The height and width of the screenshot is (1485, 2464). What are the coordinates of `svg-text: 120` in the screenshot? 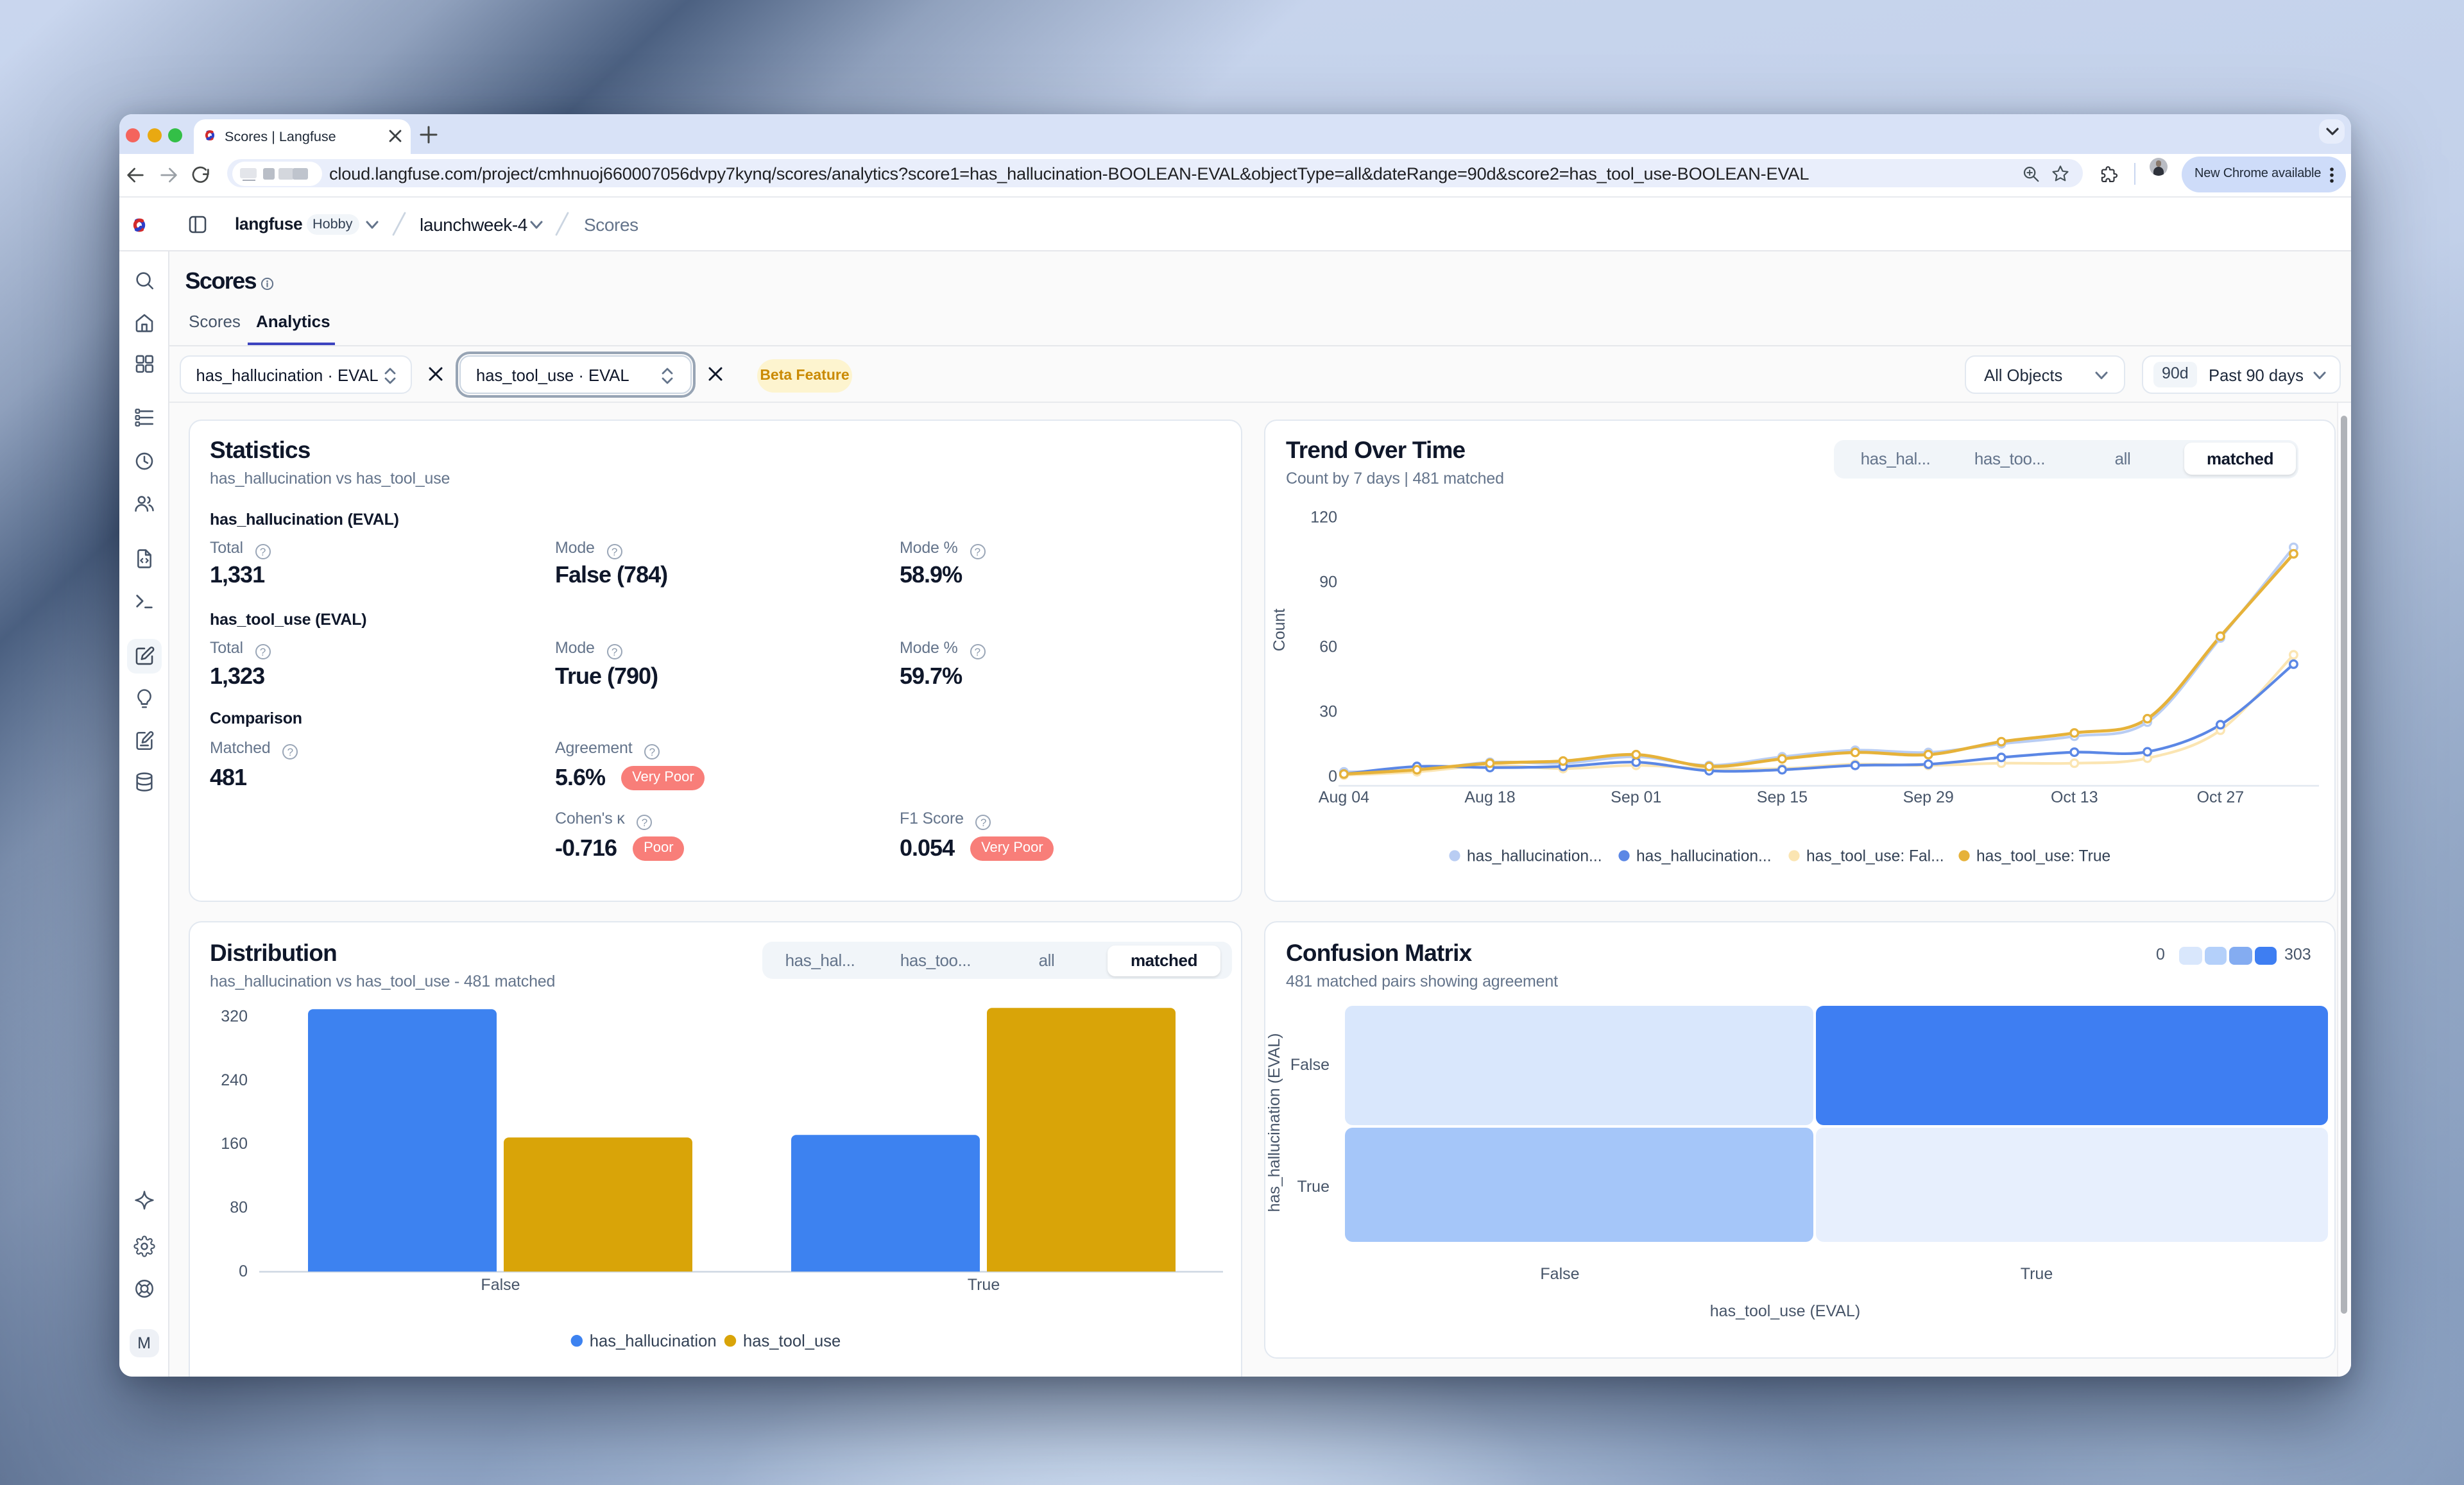 It's located at (1324, 517).